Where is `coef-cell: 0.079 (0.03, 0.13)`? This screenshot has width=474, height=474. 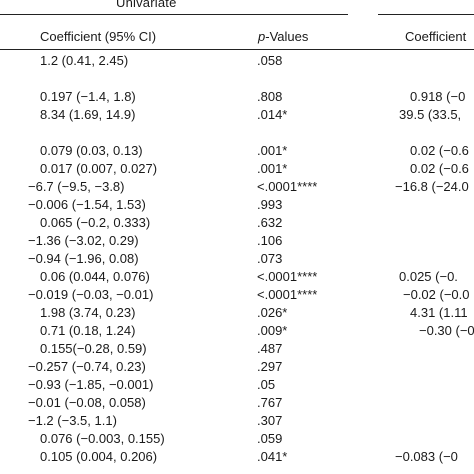 coef-cell: 0.079 (0.03, 0.13) is located at coordinates (91, 150).